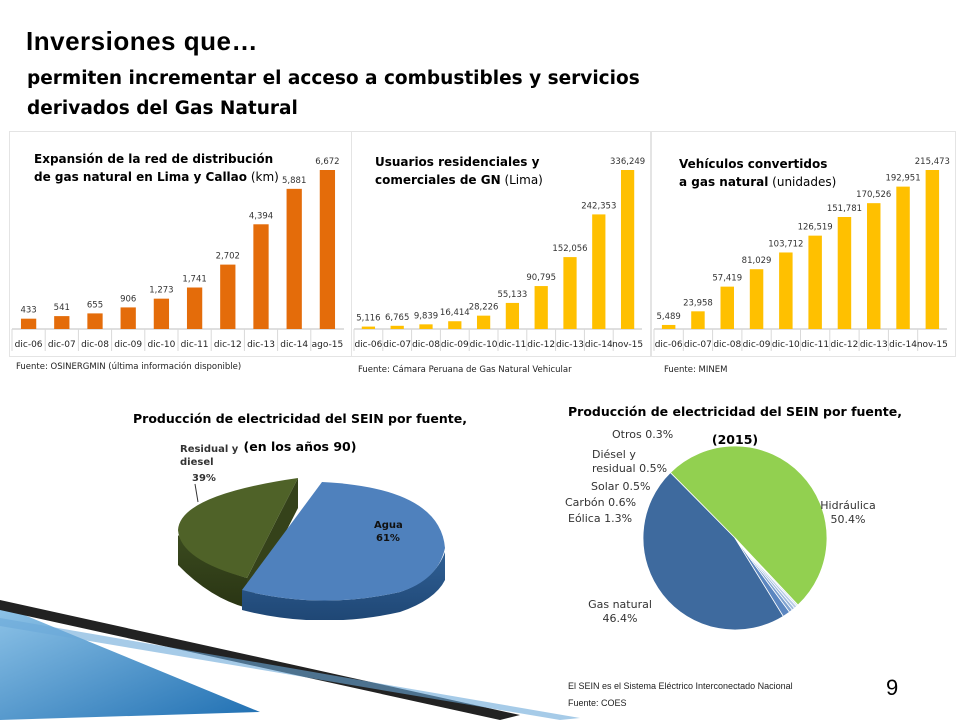 The height and width of the screenshot is (720, 960). Describe the element at coordinates (844, 209) in the screenshot. I see `bar-value-label: 151,781` at that location.